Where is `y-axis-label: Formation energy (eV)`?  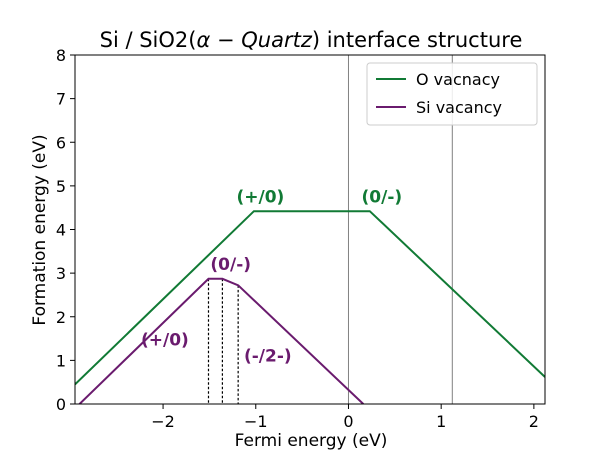 y-axis-label: Formation energy (eV) is located at coordinates (40, 229).